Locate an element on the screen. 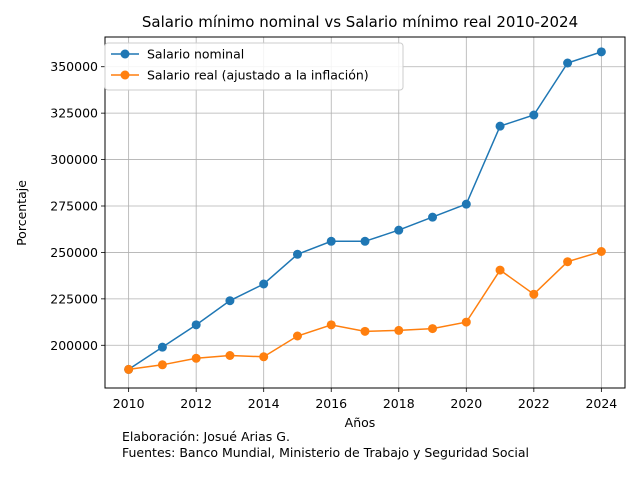  legend-box is located at coordinates (254, 66).